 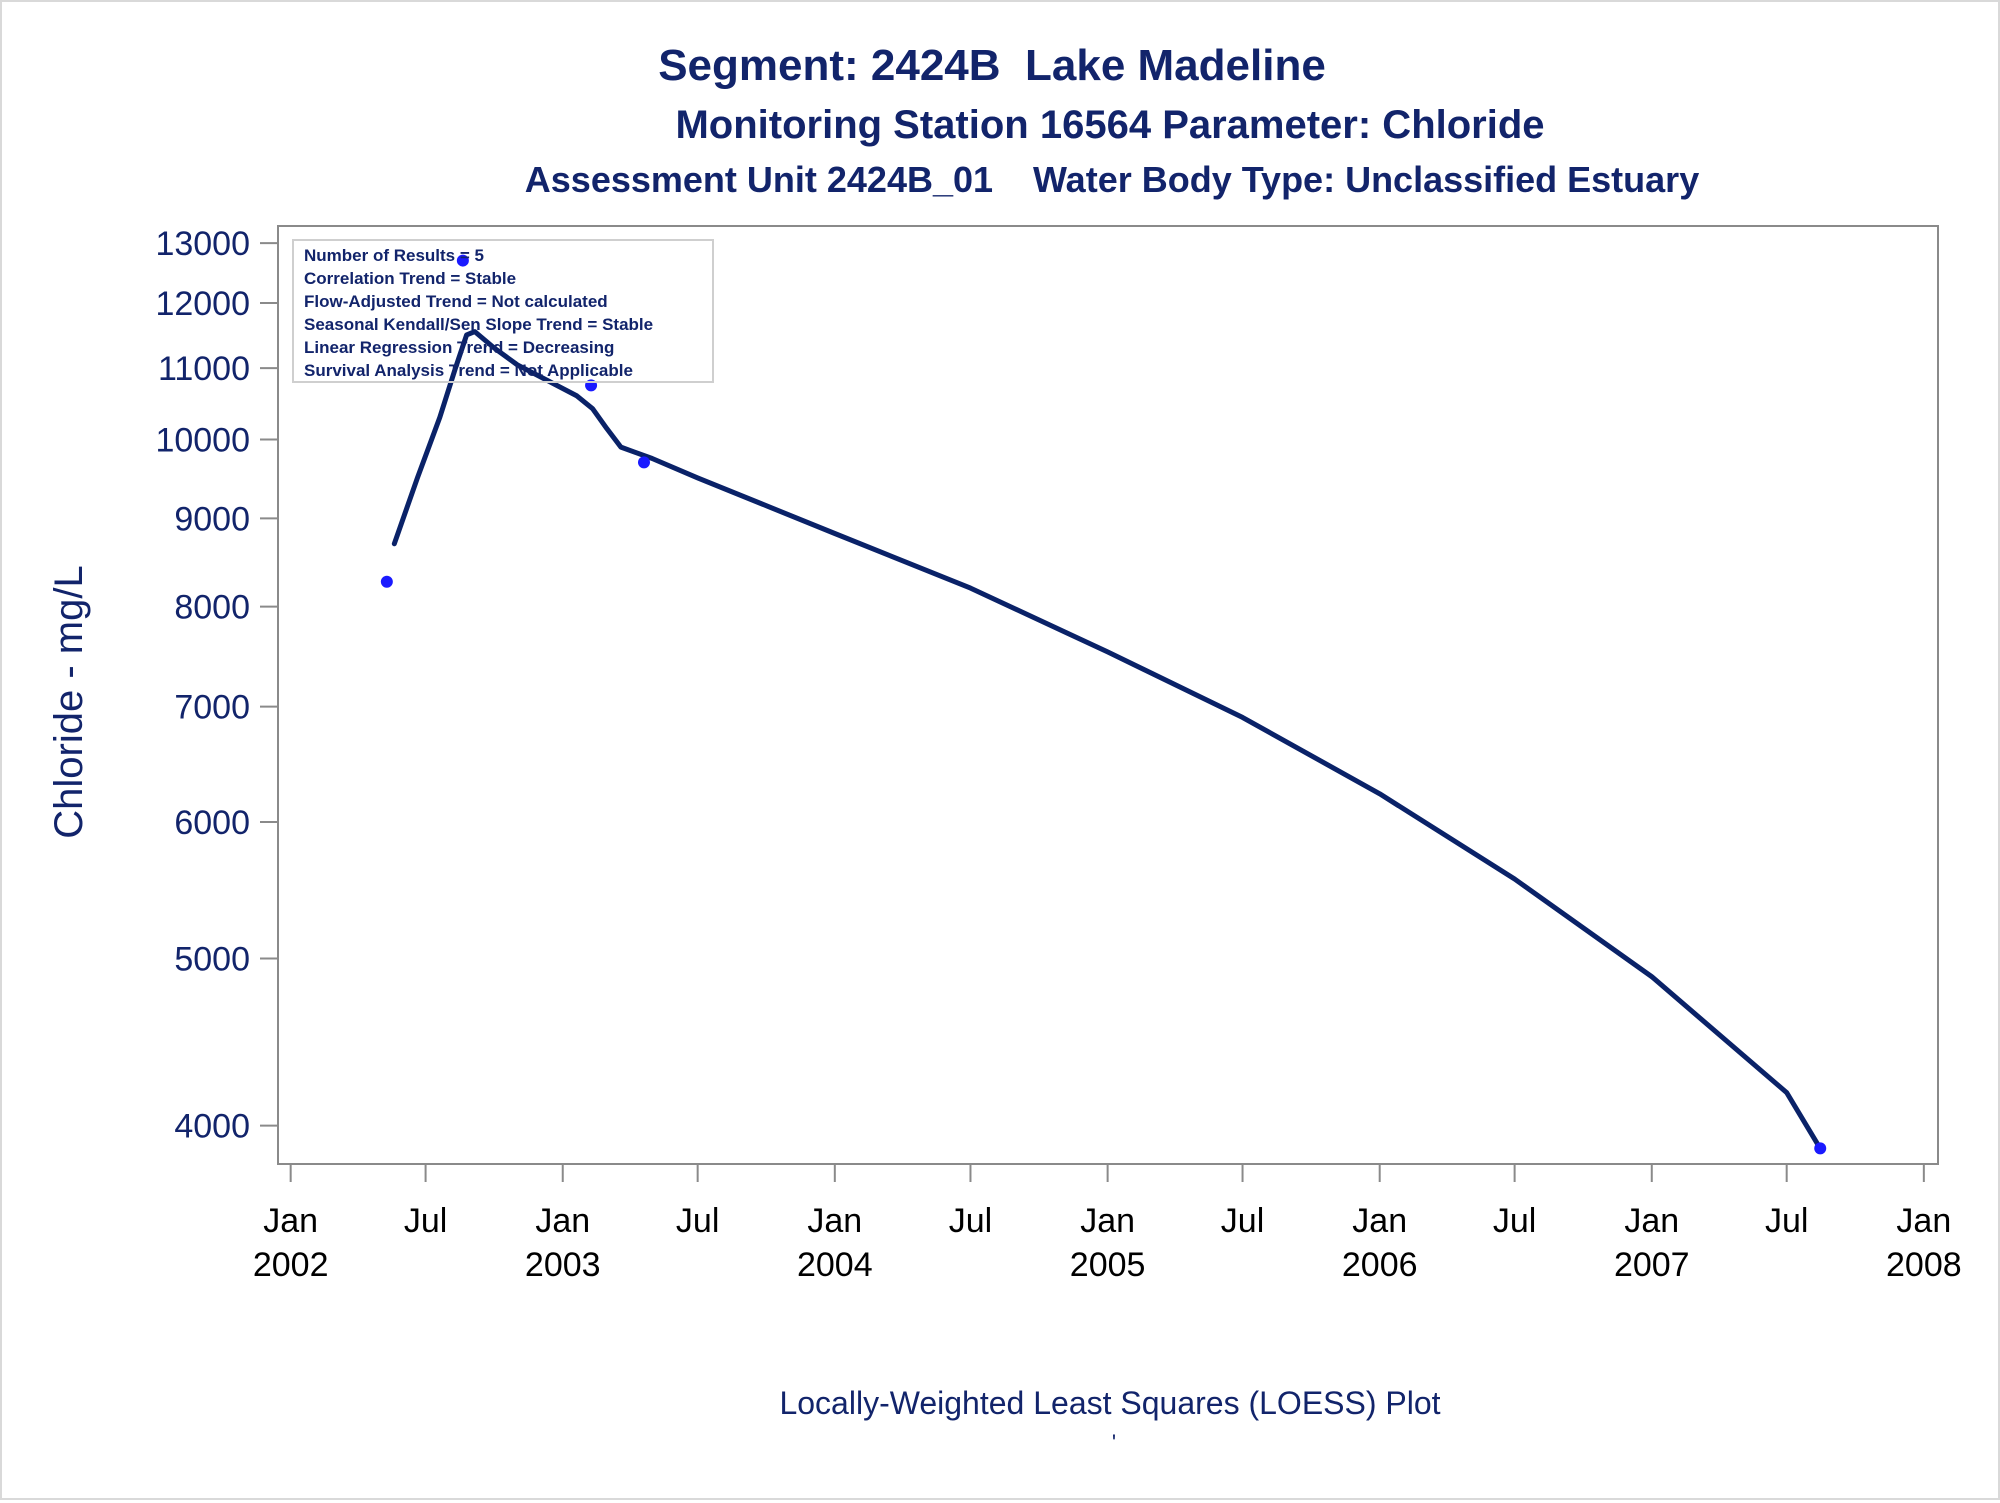 What do you see at coordinates (468, 370) in the screenshot?
I see `stats-line: Survival Analysis Trend = Not Applicable` at bounding box center [468, 370].